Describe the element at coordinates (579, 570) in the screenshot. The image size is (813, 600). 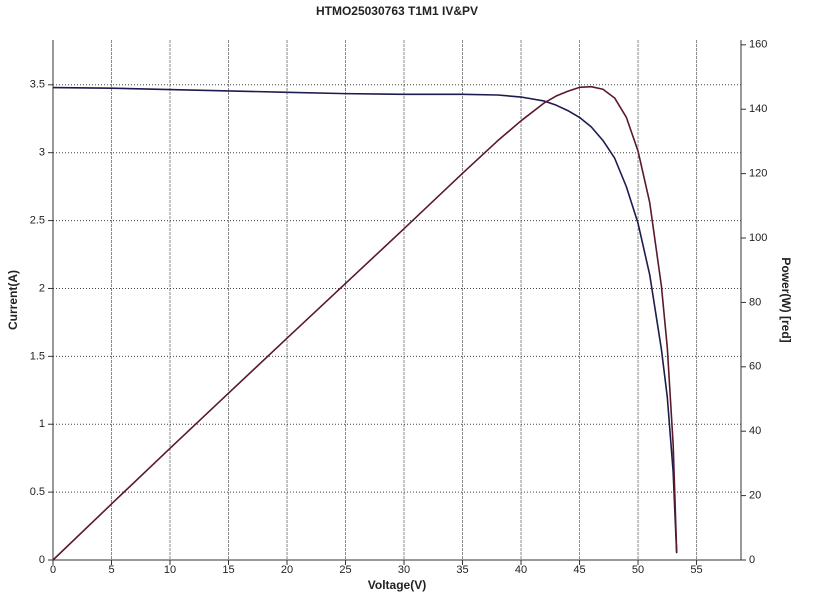
I see `x-tick-label: 45` at that location.